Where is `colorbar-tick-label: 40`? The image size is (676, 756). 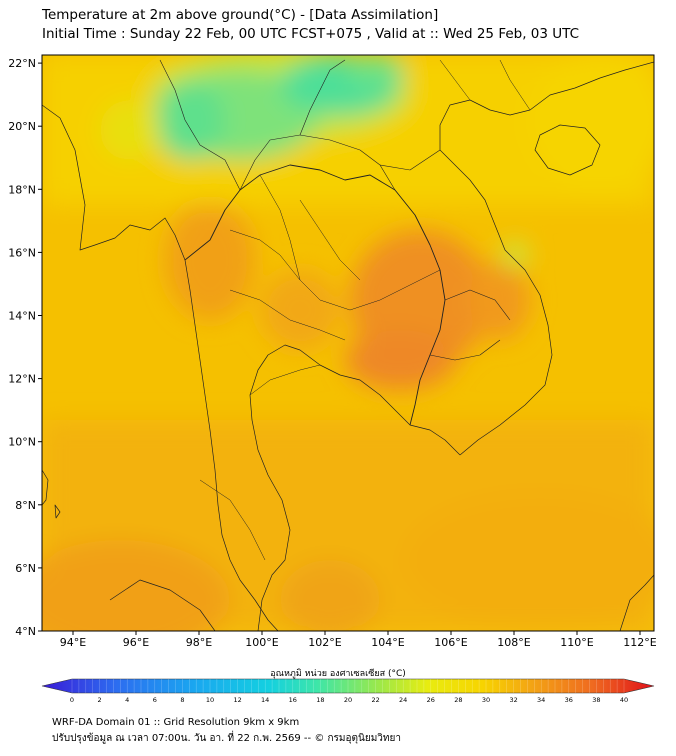
colorbar-tick-label: 40 is located at coordinates (624, 700).